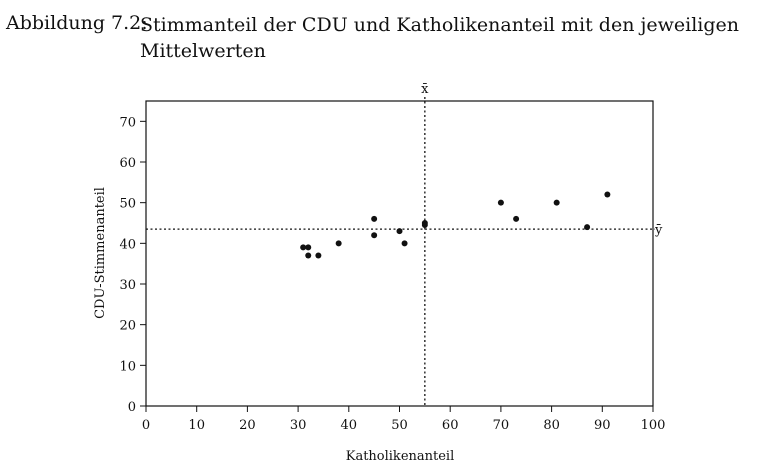 The height and width of the screenshot is (468, 760). Describe the element at coordinates (127, 244) in the screenshot. I see `y-tick-label: 40` at that location.